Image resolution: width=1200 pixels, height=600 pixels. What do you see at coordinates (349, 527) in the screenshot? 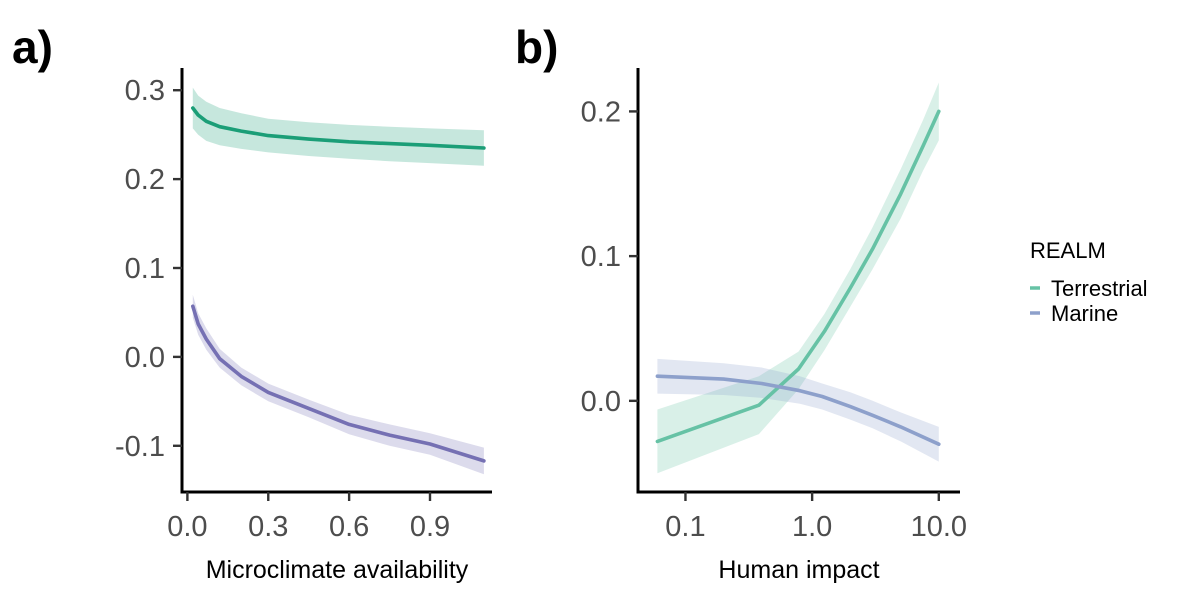
I see `panel-a-x-tick-label-2: 0.6` at bounding box center [349, 527].